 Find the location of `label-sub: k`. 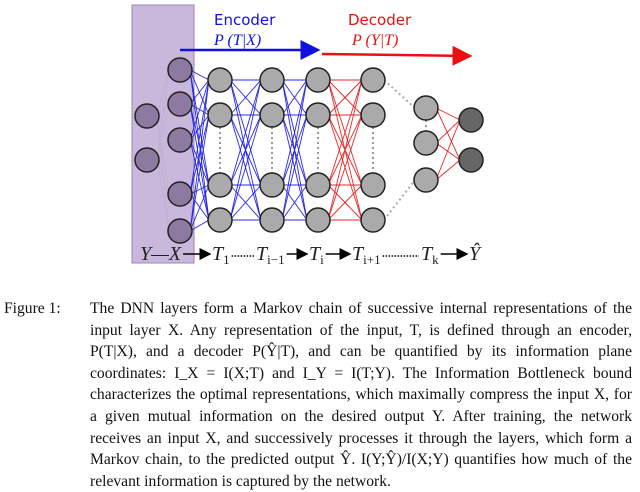

label-sub: k is located at coordinates (435, 259).